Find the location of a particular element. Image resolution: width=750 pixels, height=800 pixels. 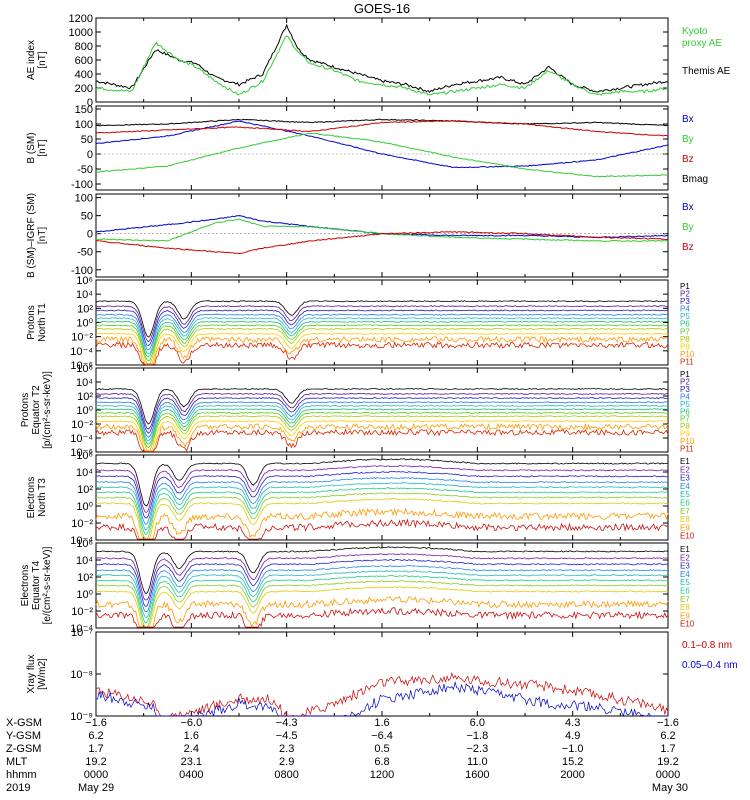

series-p1 is located at coordinates (382, 406).